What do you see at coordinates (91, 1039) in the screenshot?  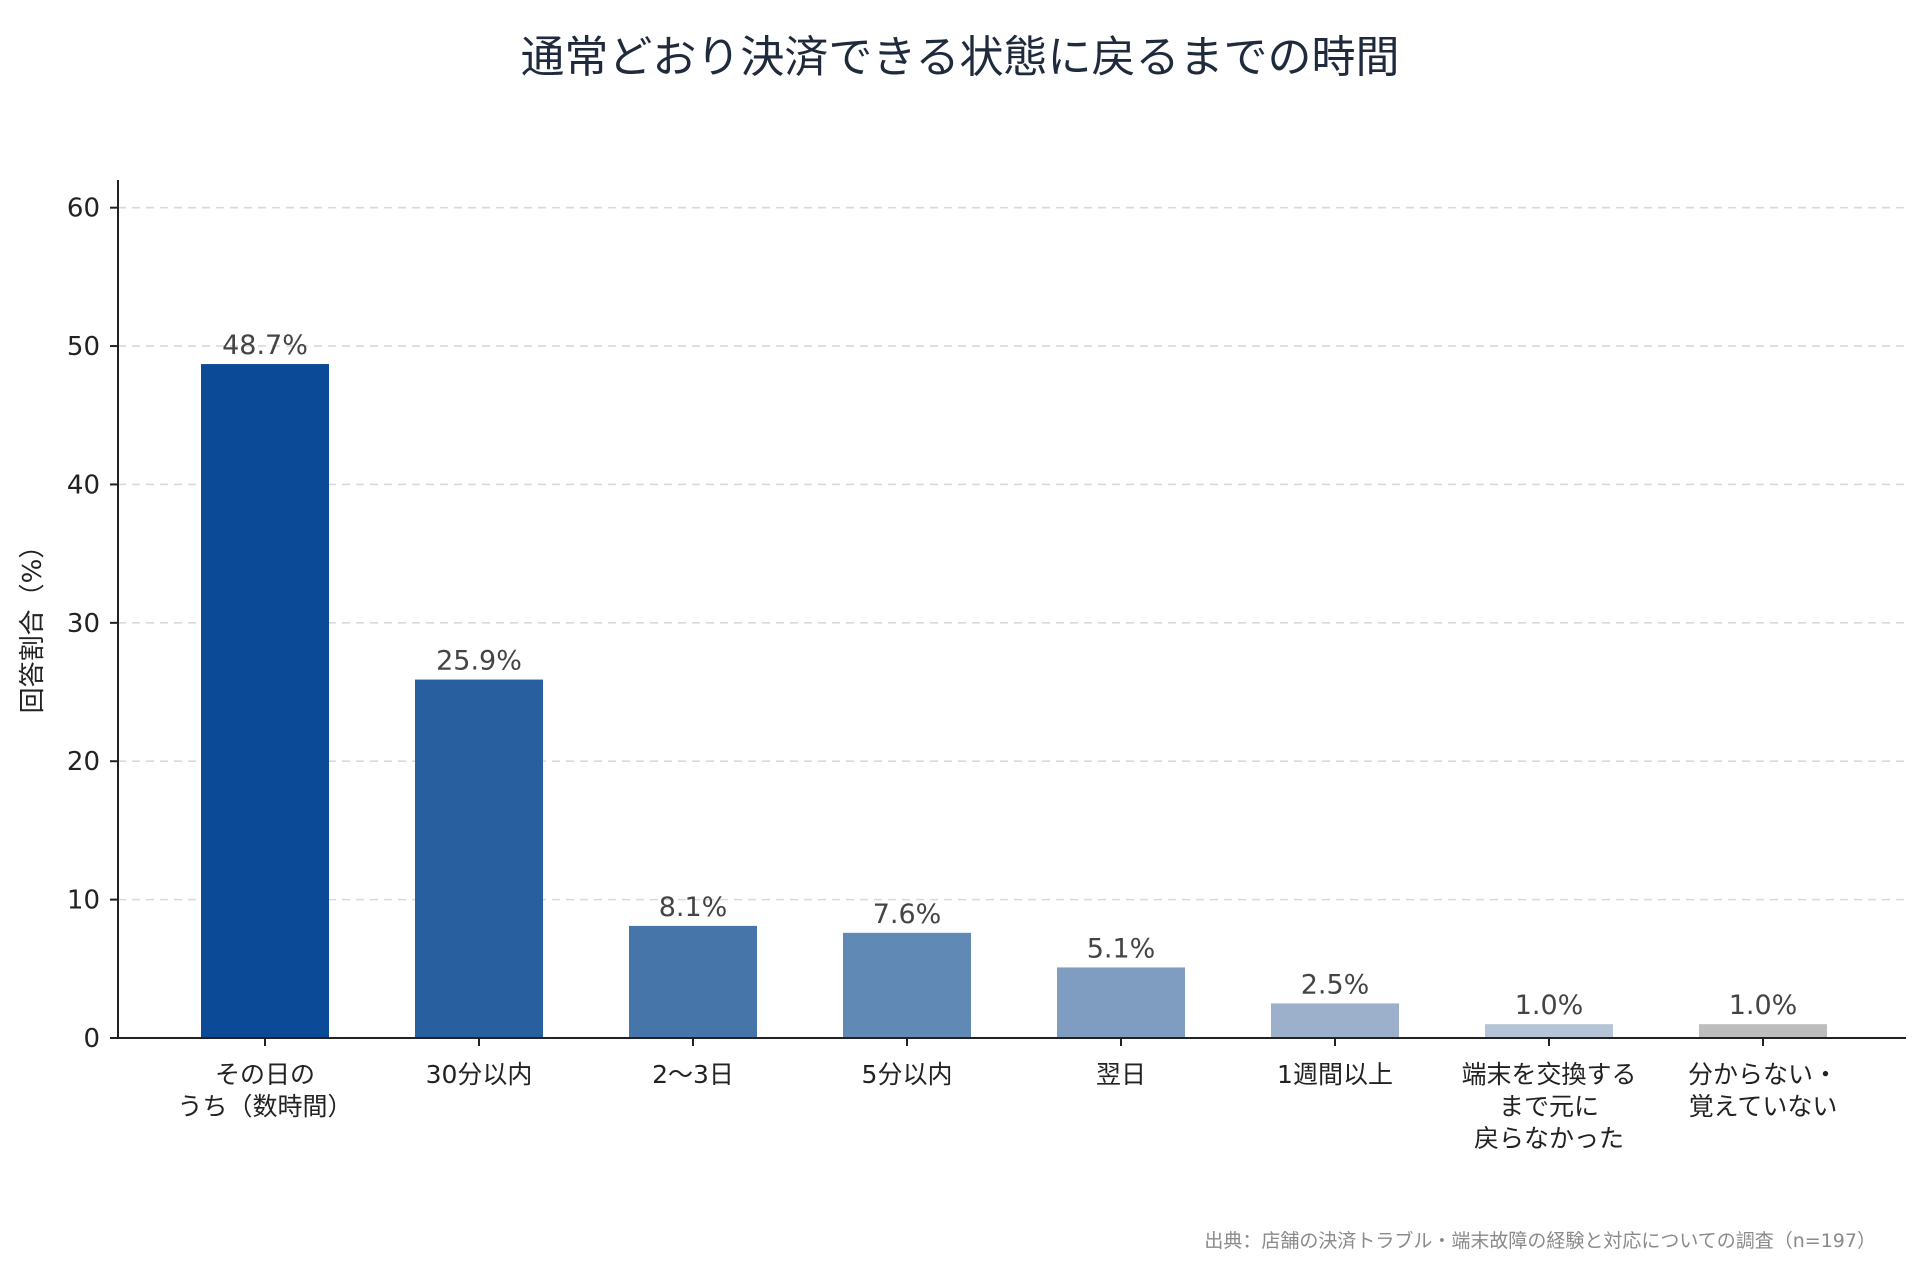 I see `y-tick-label: 0` at bounding box center [91, 1039].